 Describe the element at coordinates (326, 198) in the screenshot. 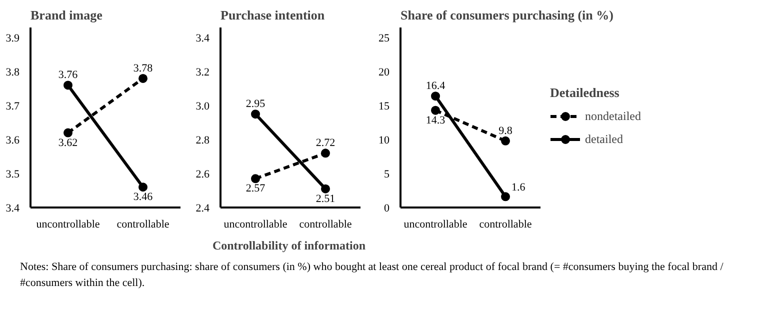

I see `data-label: 2.51` at that location.